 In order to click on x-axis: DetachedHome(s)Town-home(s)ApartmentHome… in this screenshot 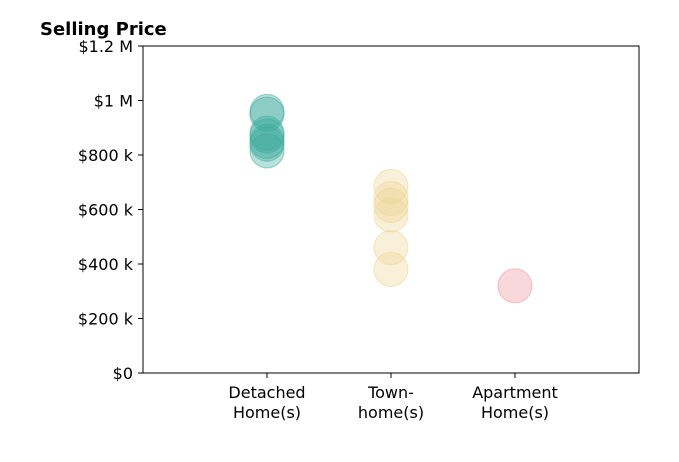, I will do `click(393, 397)`.